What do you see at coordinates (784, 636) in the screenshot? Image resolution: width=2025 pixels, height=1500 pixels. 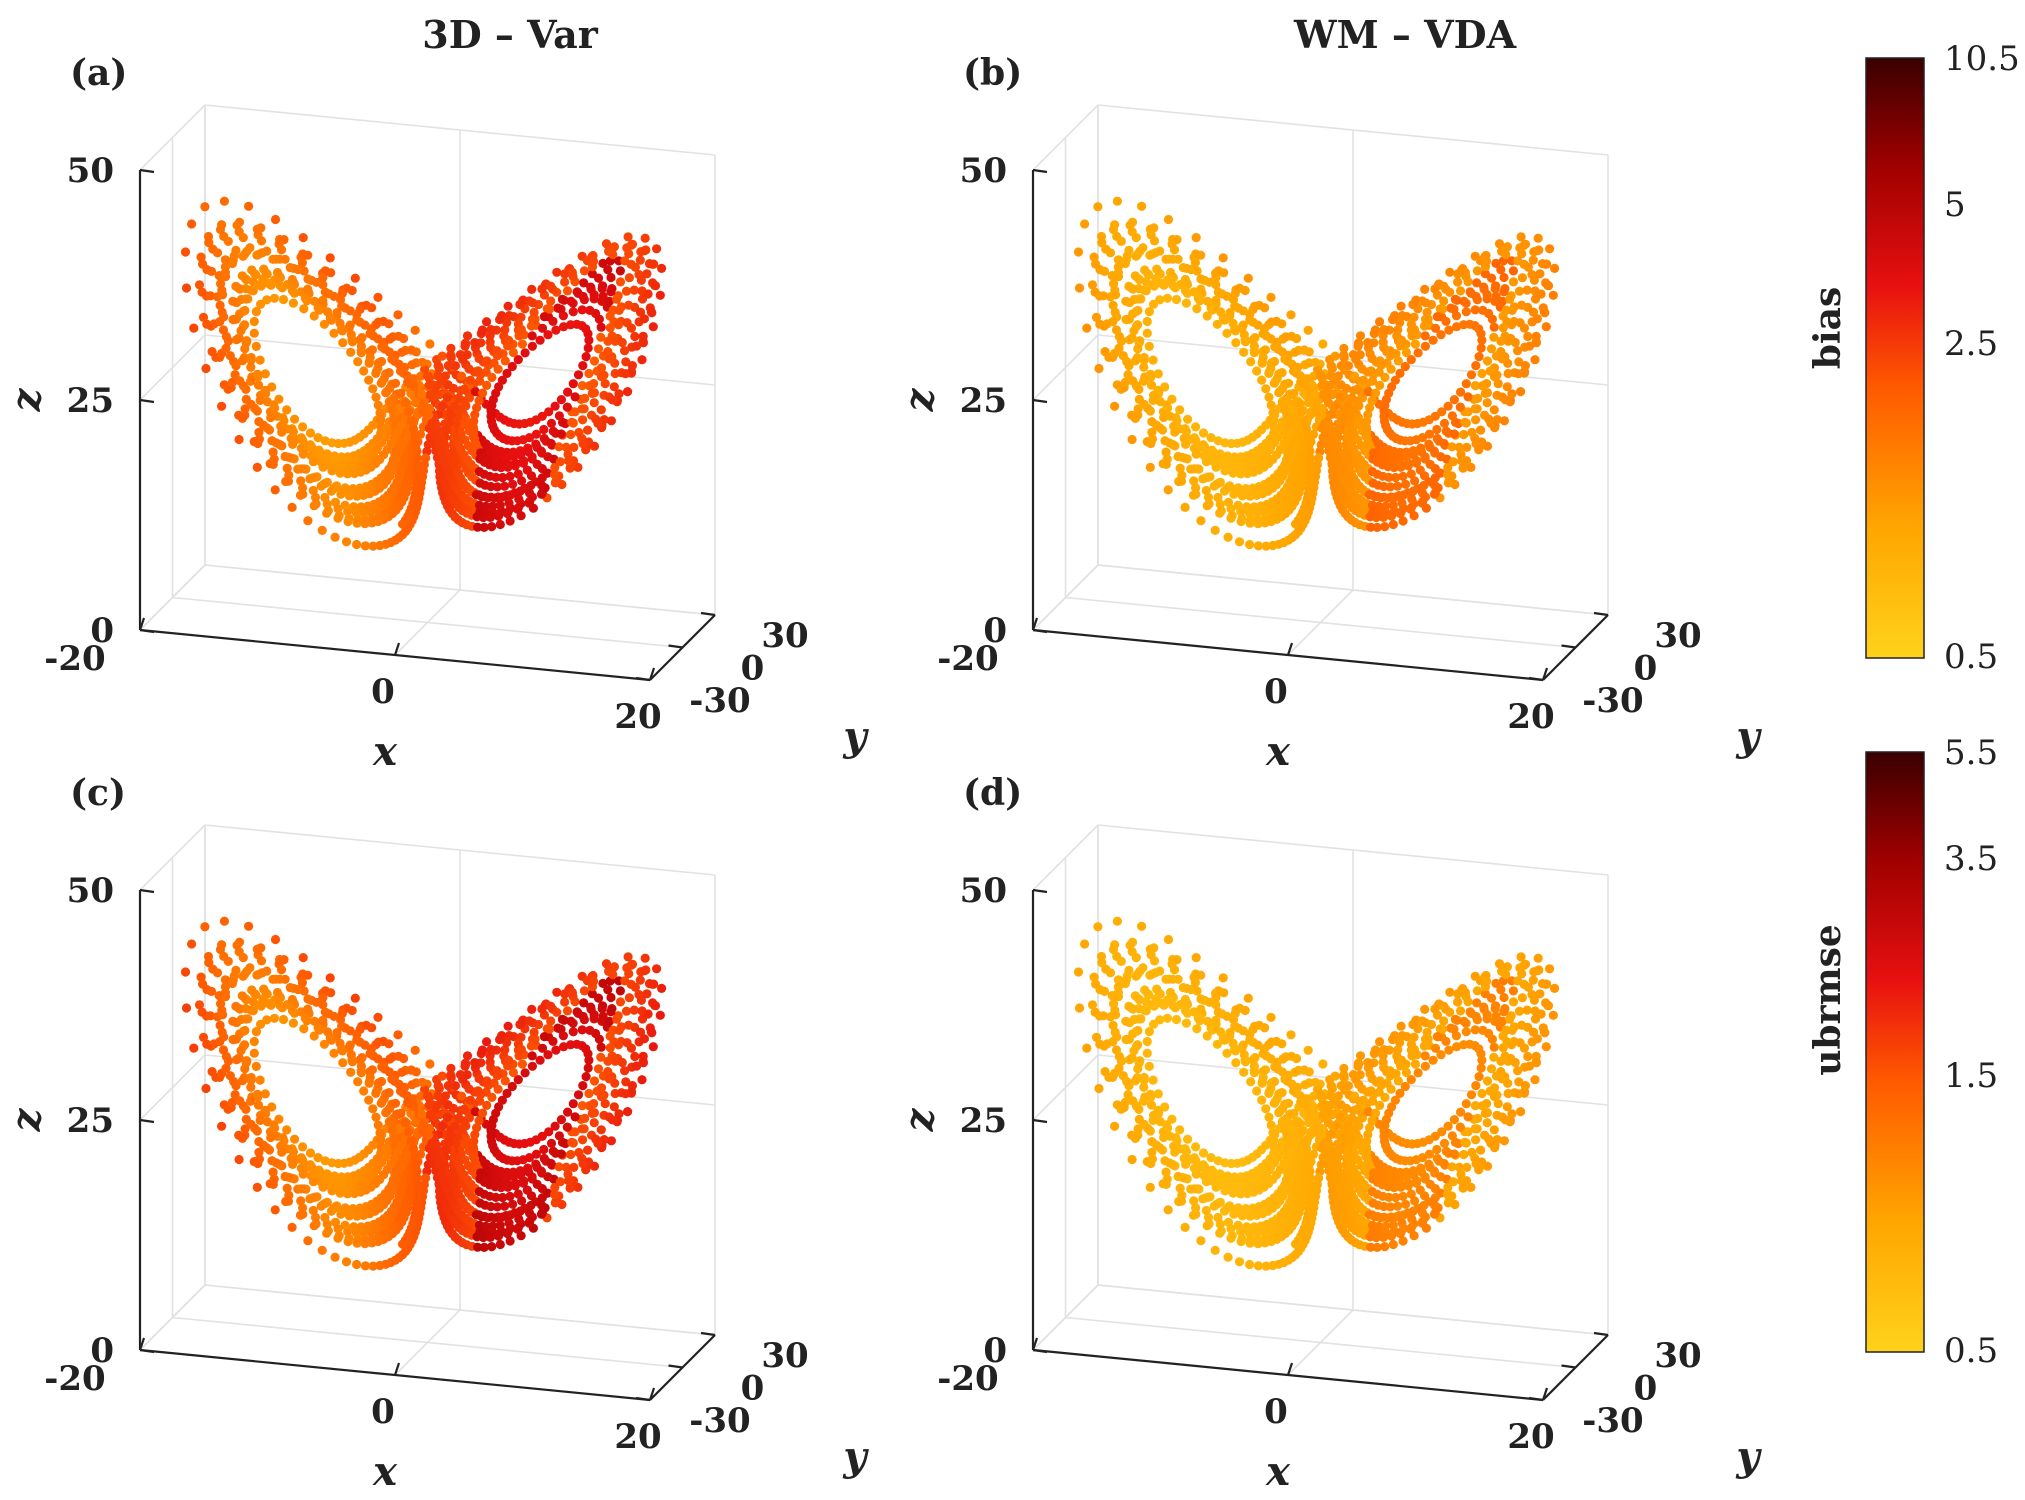 I see `y-tick-label: 30` at bounding box center [784, 636].